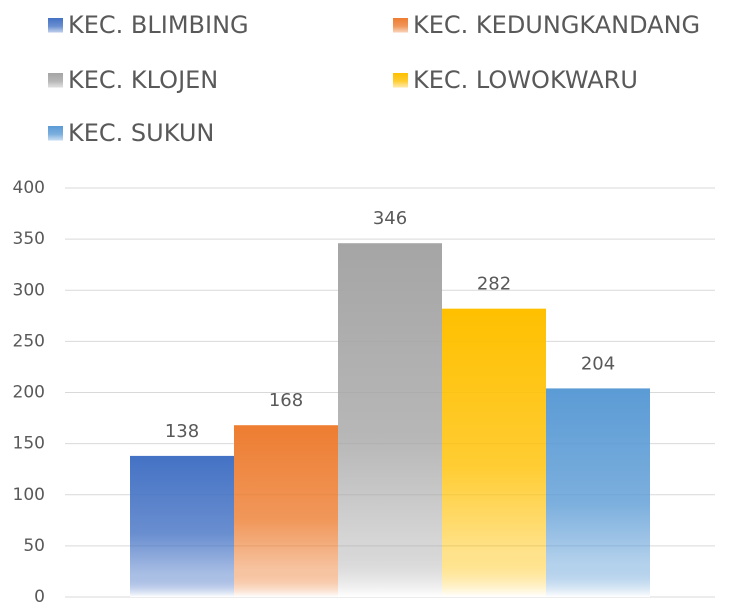 The width and height of the screenshot is (733, 612). I want to click on legend-label: KEC. KLOJEN, so click(143, 80).